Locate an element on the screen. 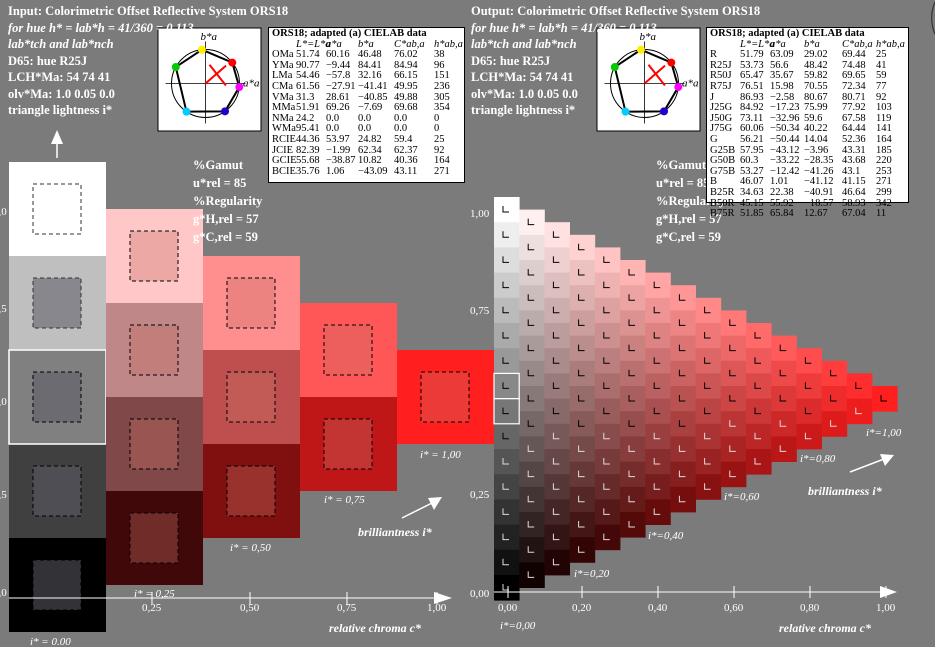  table-cell: 51.85 is located at coordinates (752, 214).